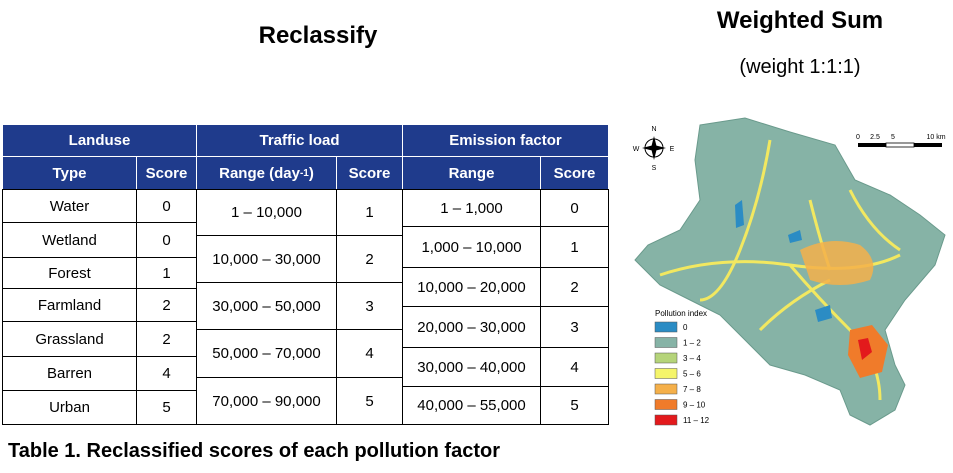 This screenshot has width=953, height=473. Describe the element at coordinates (654, 168) in the screenshot. I see `compass-s: S` at that location.